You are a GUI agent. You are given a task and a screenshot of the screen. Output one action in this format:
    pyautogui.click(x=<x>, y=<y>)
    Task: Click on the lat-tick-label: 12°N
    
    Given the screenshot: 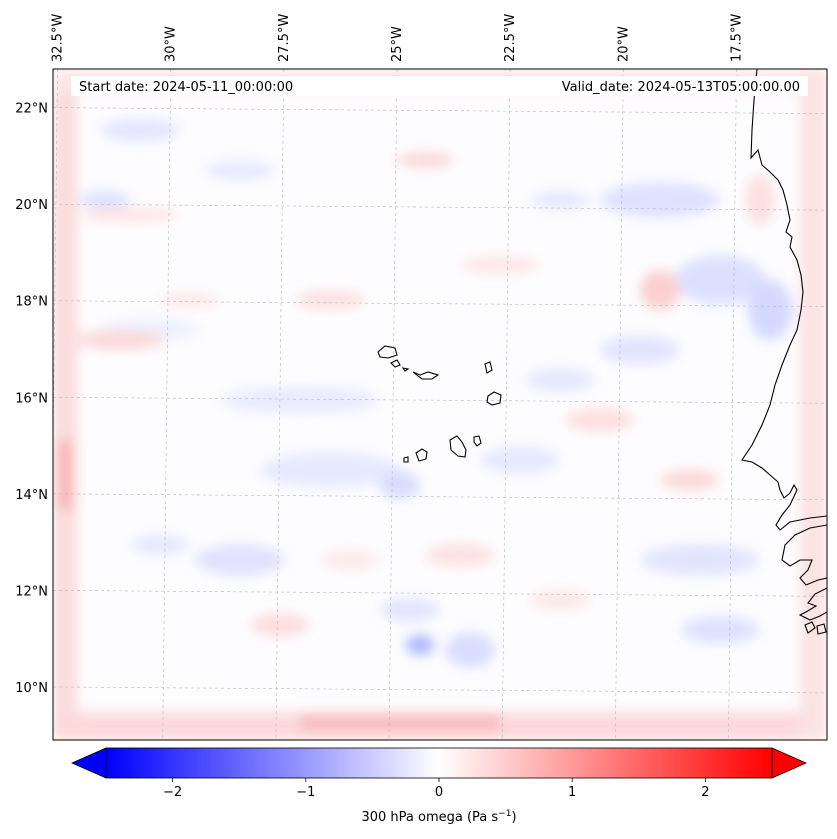 What is the action you would take?
    pyautogui.click(x=31, y=591)
    